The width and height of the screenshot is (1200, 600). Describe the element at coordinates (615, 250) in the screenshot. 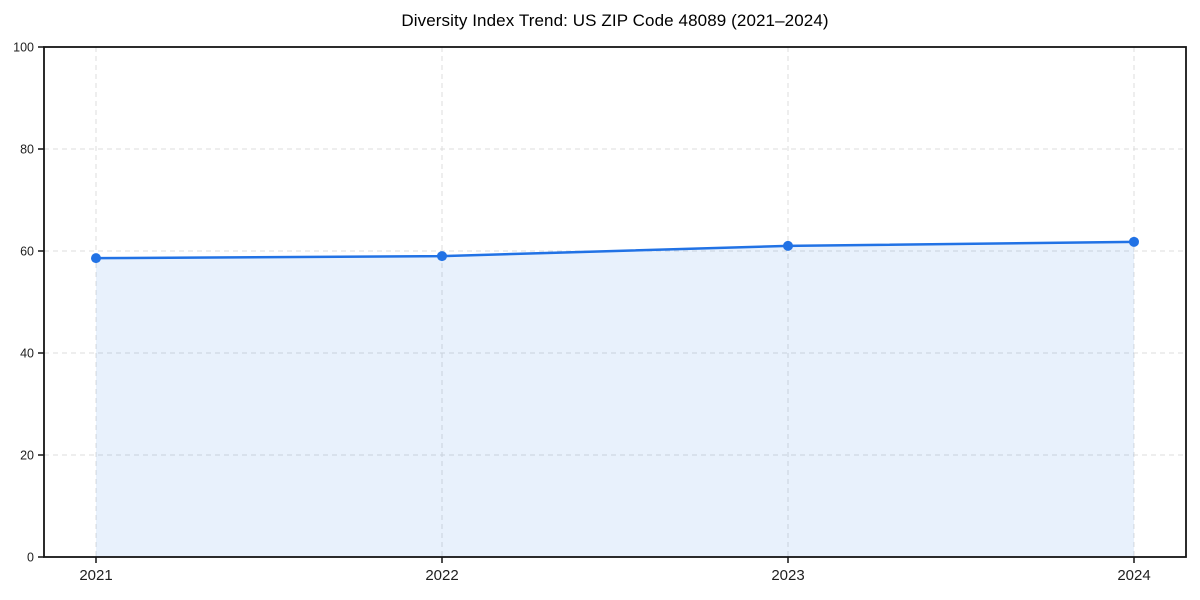

I see `trend-line` at that location.